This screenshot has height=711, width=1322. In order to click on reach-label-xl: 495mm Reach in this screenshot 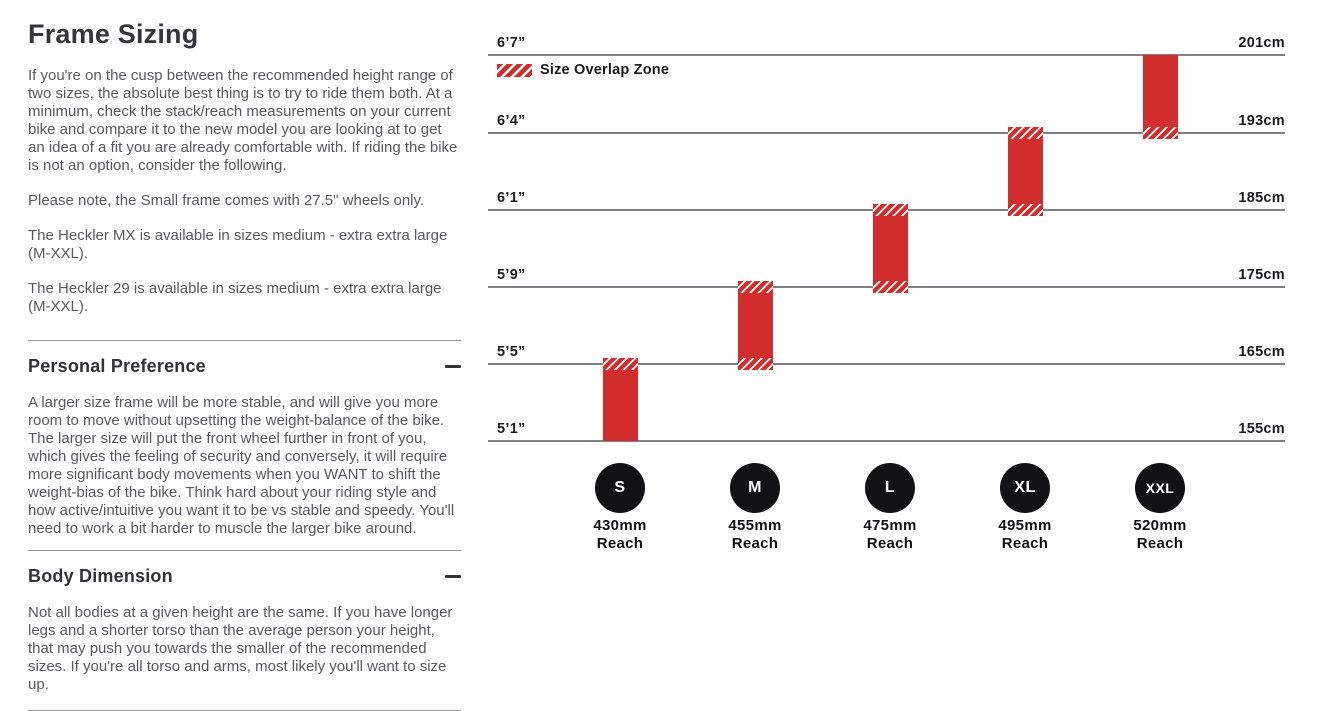, I will do `click(1025, 535)`.